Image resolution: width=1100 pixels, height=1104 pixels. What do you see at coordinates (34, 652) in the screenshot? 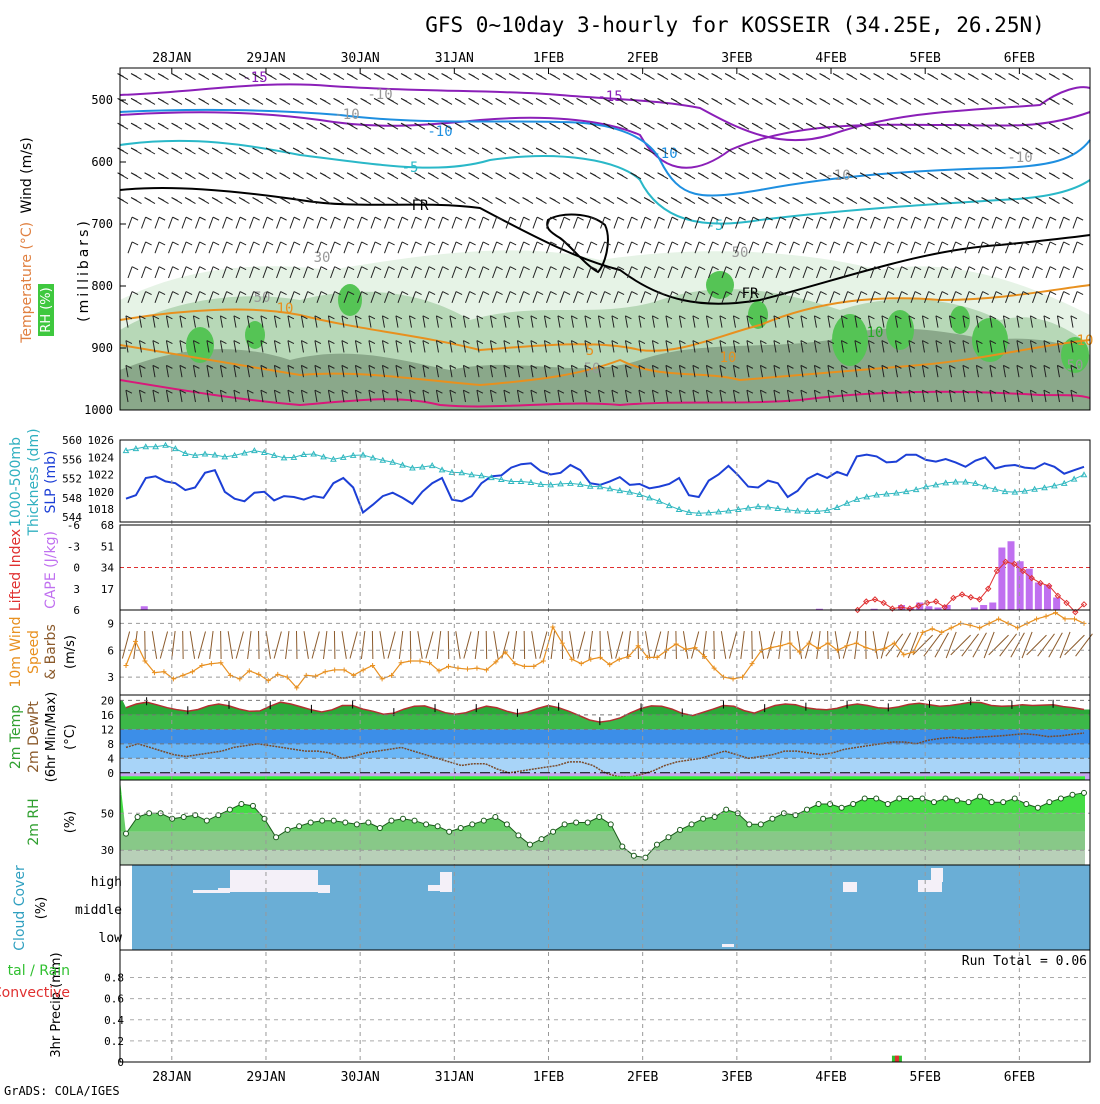
I see `wind10-label2: Speed` at bounding box center [34, 652].